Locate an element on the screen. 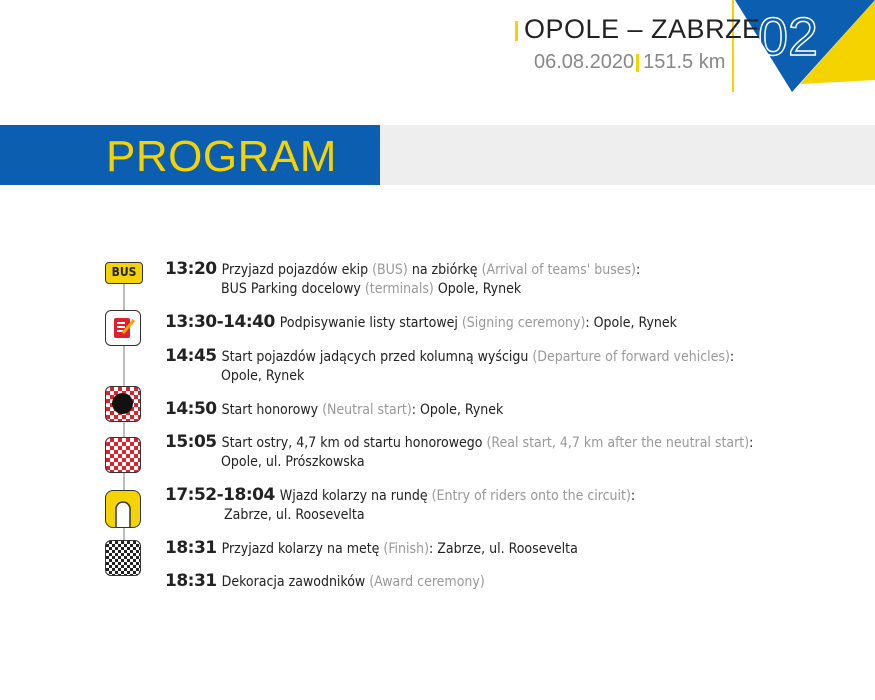  item-location: Opole, ul. Prószkowska is located at coordinates (293, 462).